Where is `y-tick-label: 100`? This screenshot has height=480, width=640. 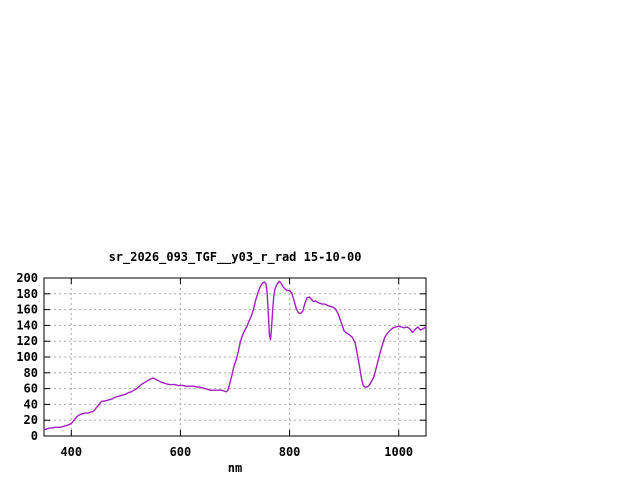 y-tick-label: 100 is located at coordinates (27, 357).